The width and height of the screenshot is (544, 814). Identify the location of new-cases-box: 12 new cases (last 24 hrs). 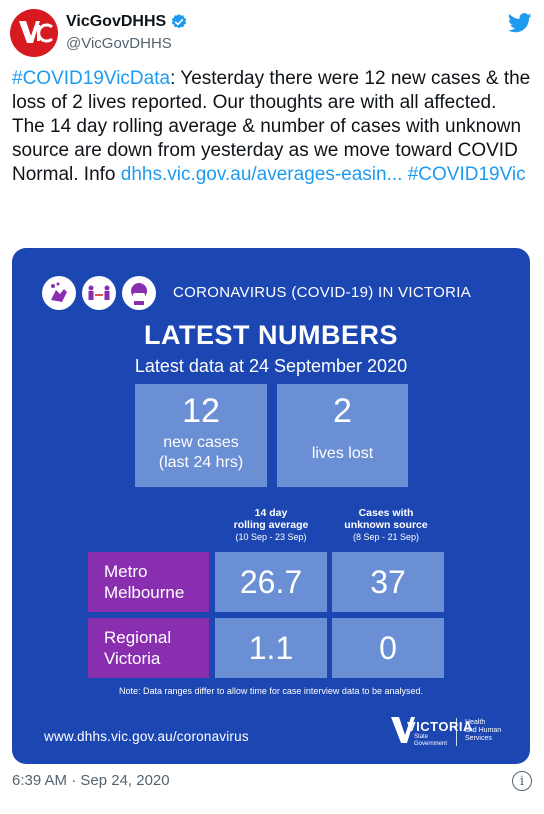
(201, 435).